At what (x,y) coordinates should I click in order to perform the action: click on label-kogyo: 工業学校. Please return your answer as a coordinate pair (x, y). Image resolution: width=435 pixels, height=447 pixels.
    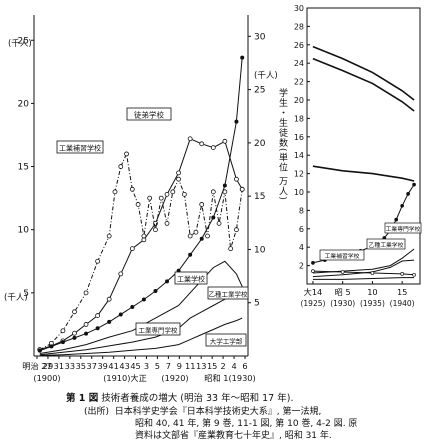
    Looking at the image, I should click on (191, 279).